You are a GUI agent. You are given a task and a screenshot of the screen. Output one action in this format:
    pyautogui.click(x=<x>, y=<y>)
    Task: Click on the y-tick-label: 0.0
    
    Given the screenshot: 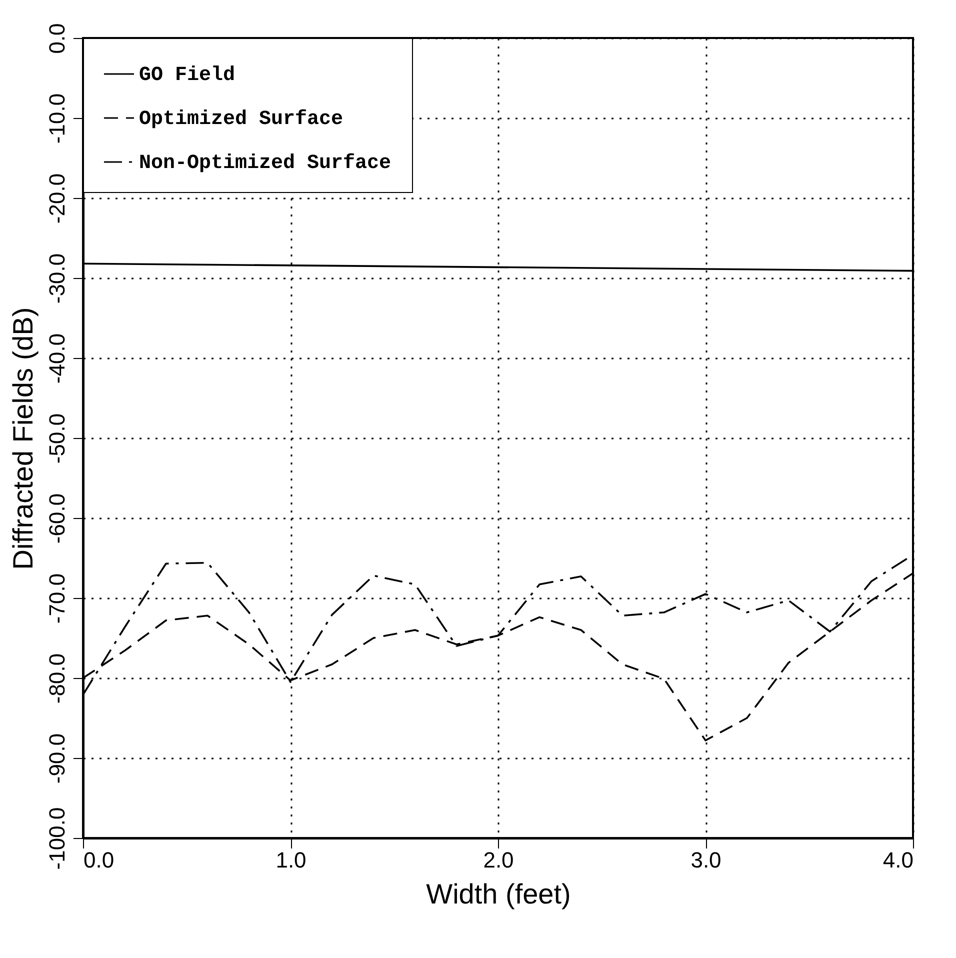 What is the action you would take?
    pyautogui.click(x=57, y=38)
    